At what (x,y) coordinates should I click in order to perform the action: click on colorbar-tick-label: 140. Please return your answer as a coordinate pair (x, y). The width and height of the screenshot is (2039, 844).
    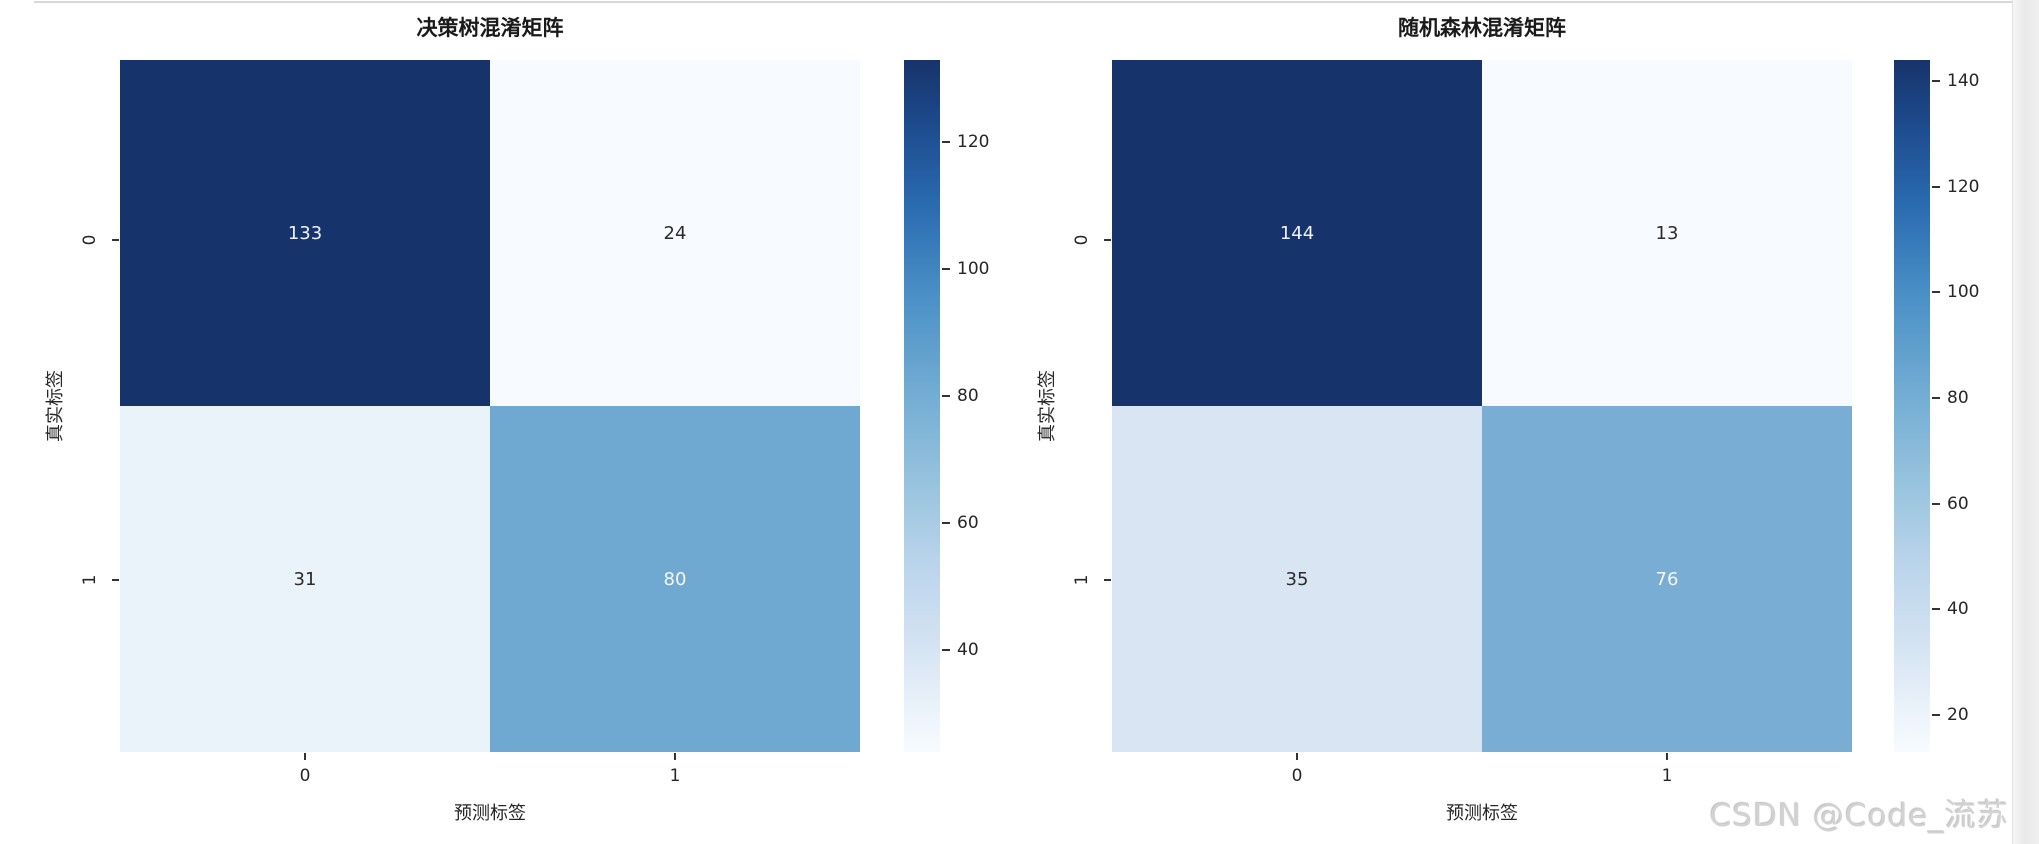
    Looking at the image, I should click on (1963, 81).